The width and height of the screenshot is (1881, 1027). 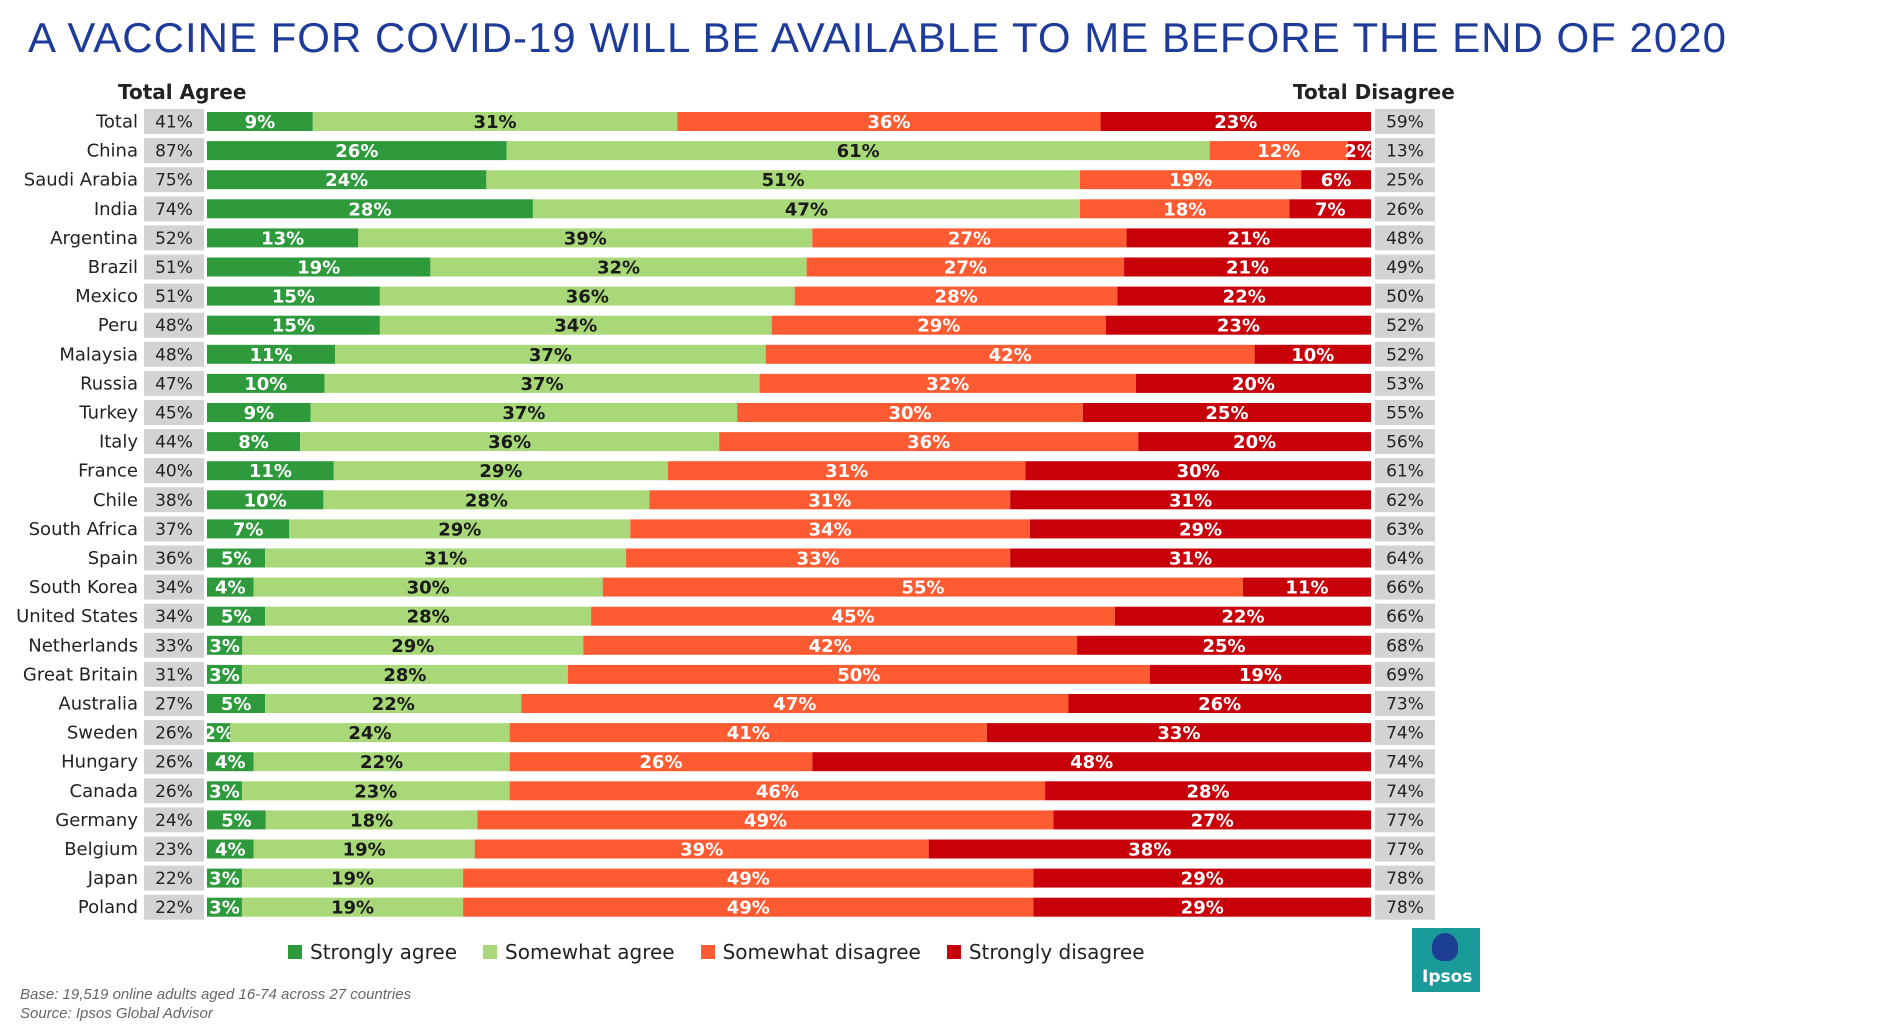 What do you see at coordinates (486, 500) in the screenshot?
I see `bar-label-somewhat-agree: 28%` at bounding box center [486, 500].